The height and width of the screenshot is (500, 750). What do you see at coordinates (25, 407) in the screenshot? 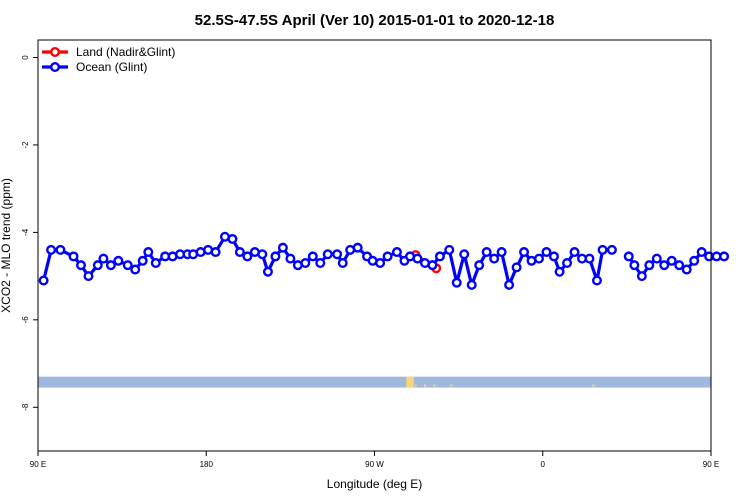
I see `y-tick-label: -8` at bounding box center [25, 407].